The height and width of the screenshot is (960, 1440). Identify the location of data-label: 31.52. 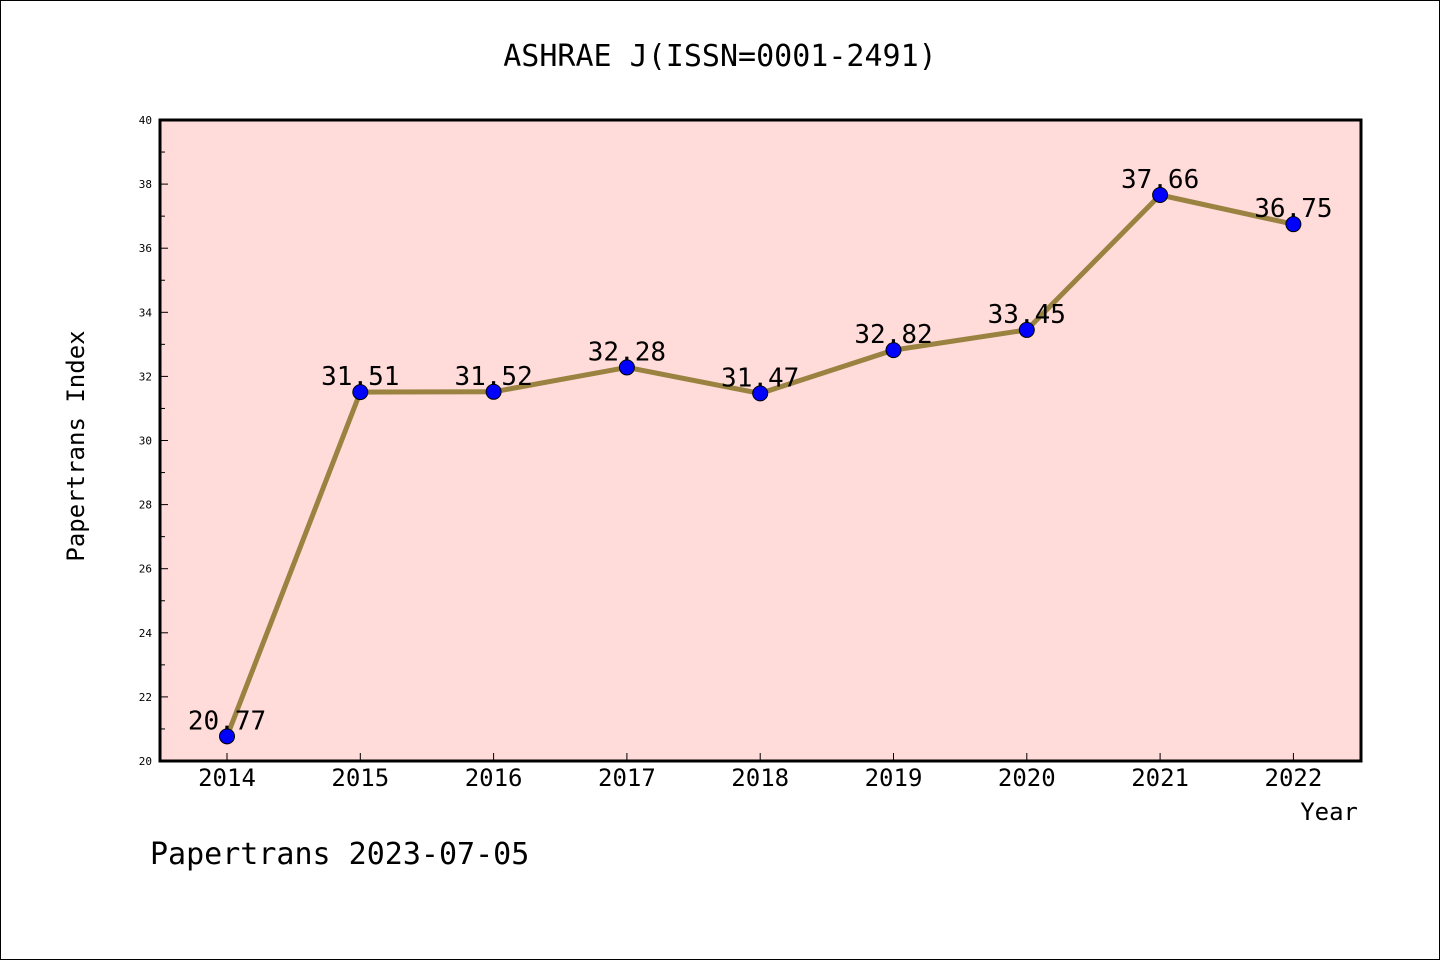
(493, 377).